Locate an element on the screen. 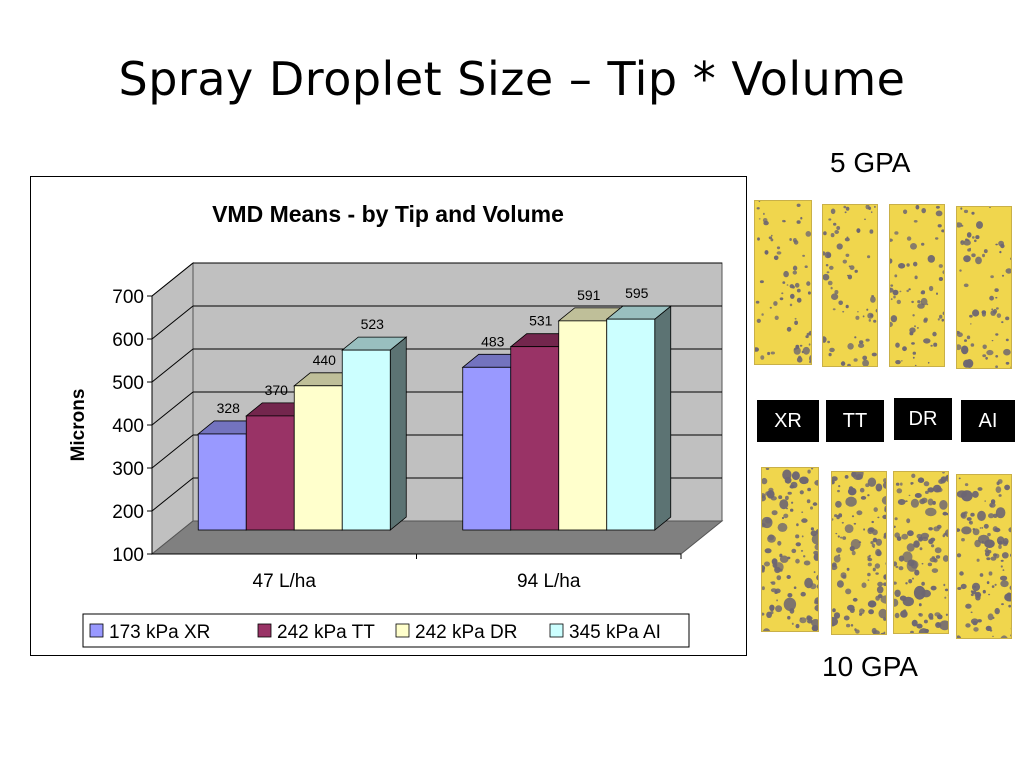  data-label: 370 is located at coordinates (277, 390).